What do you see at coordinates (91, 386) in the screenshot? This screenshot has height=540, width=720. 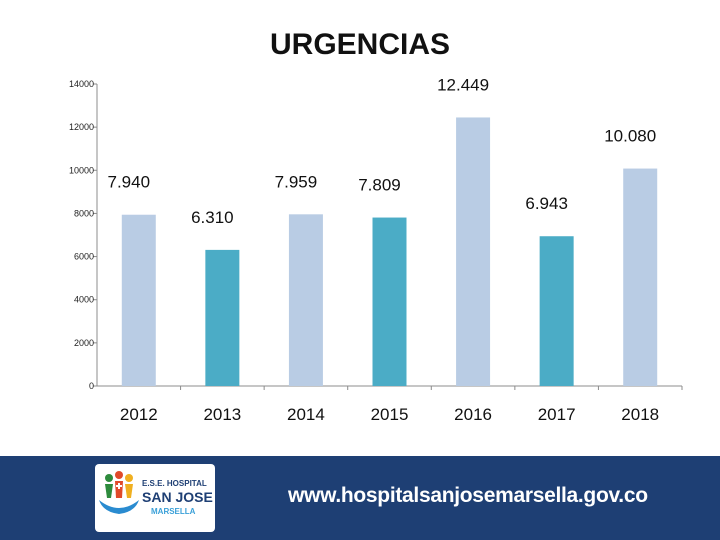 I see `y-tick-label: 0` at bounding box center [91, 386].